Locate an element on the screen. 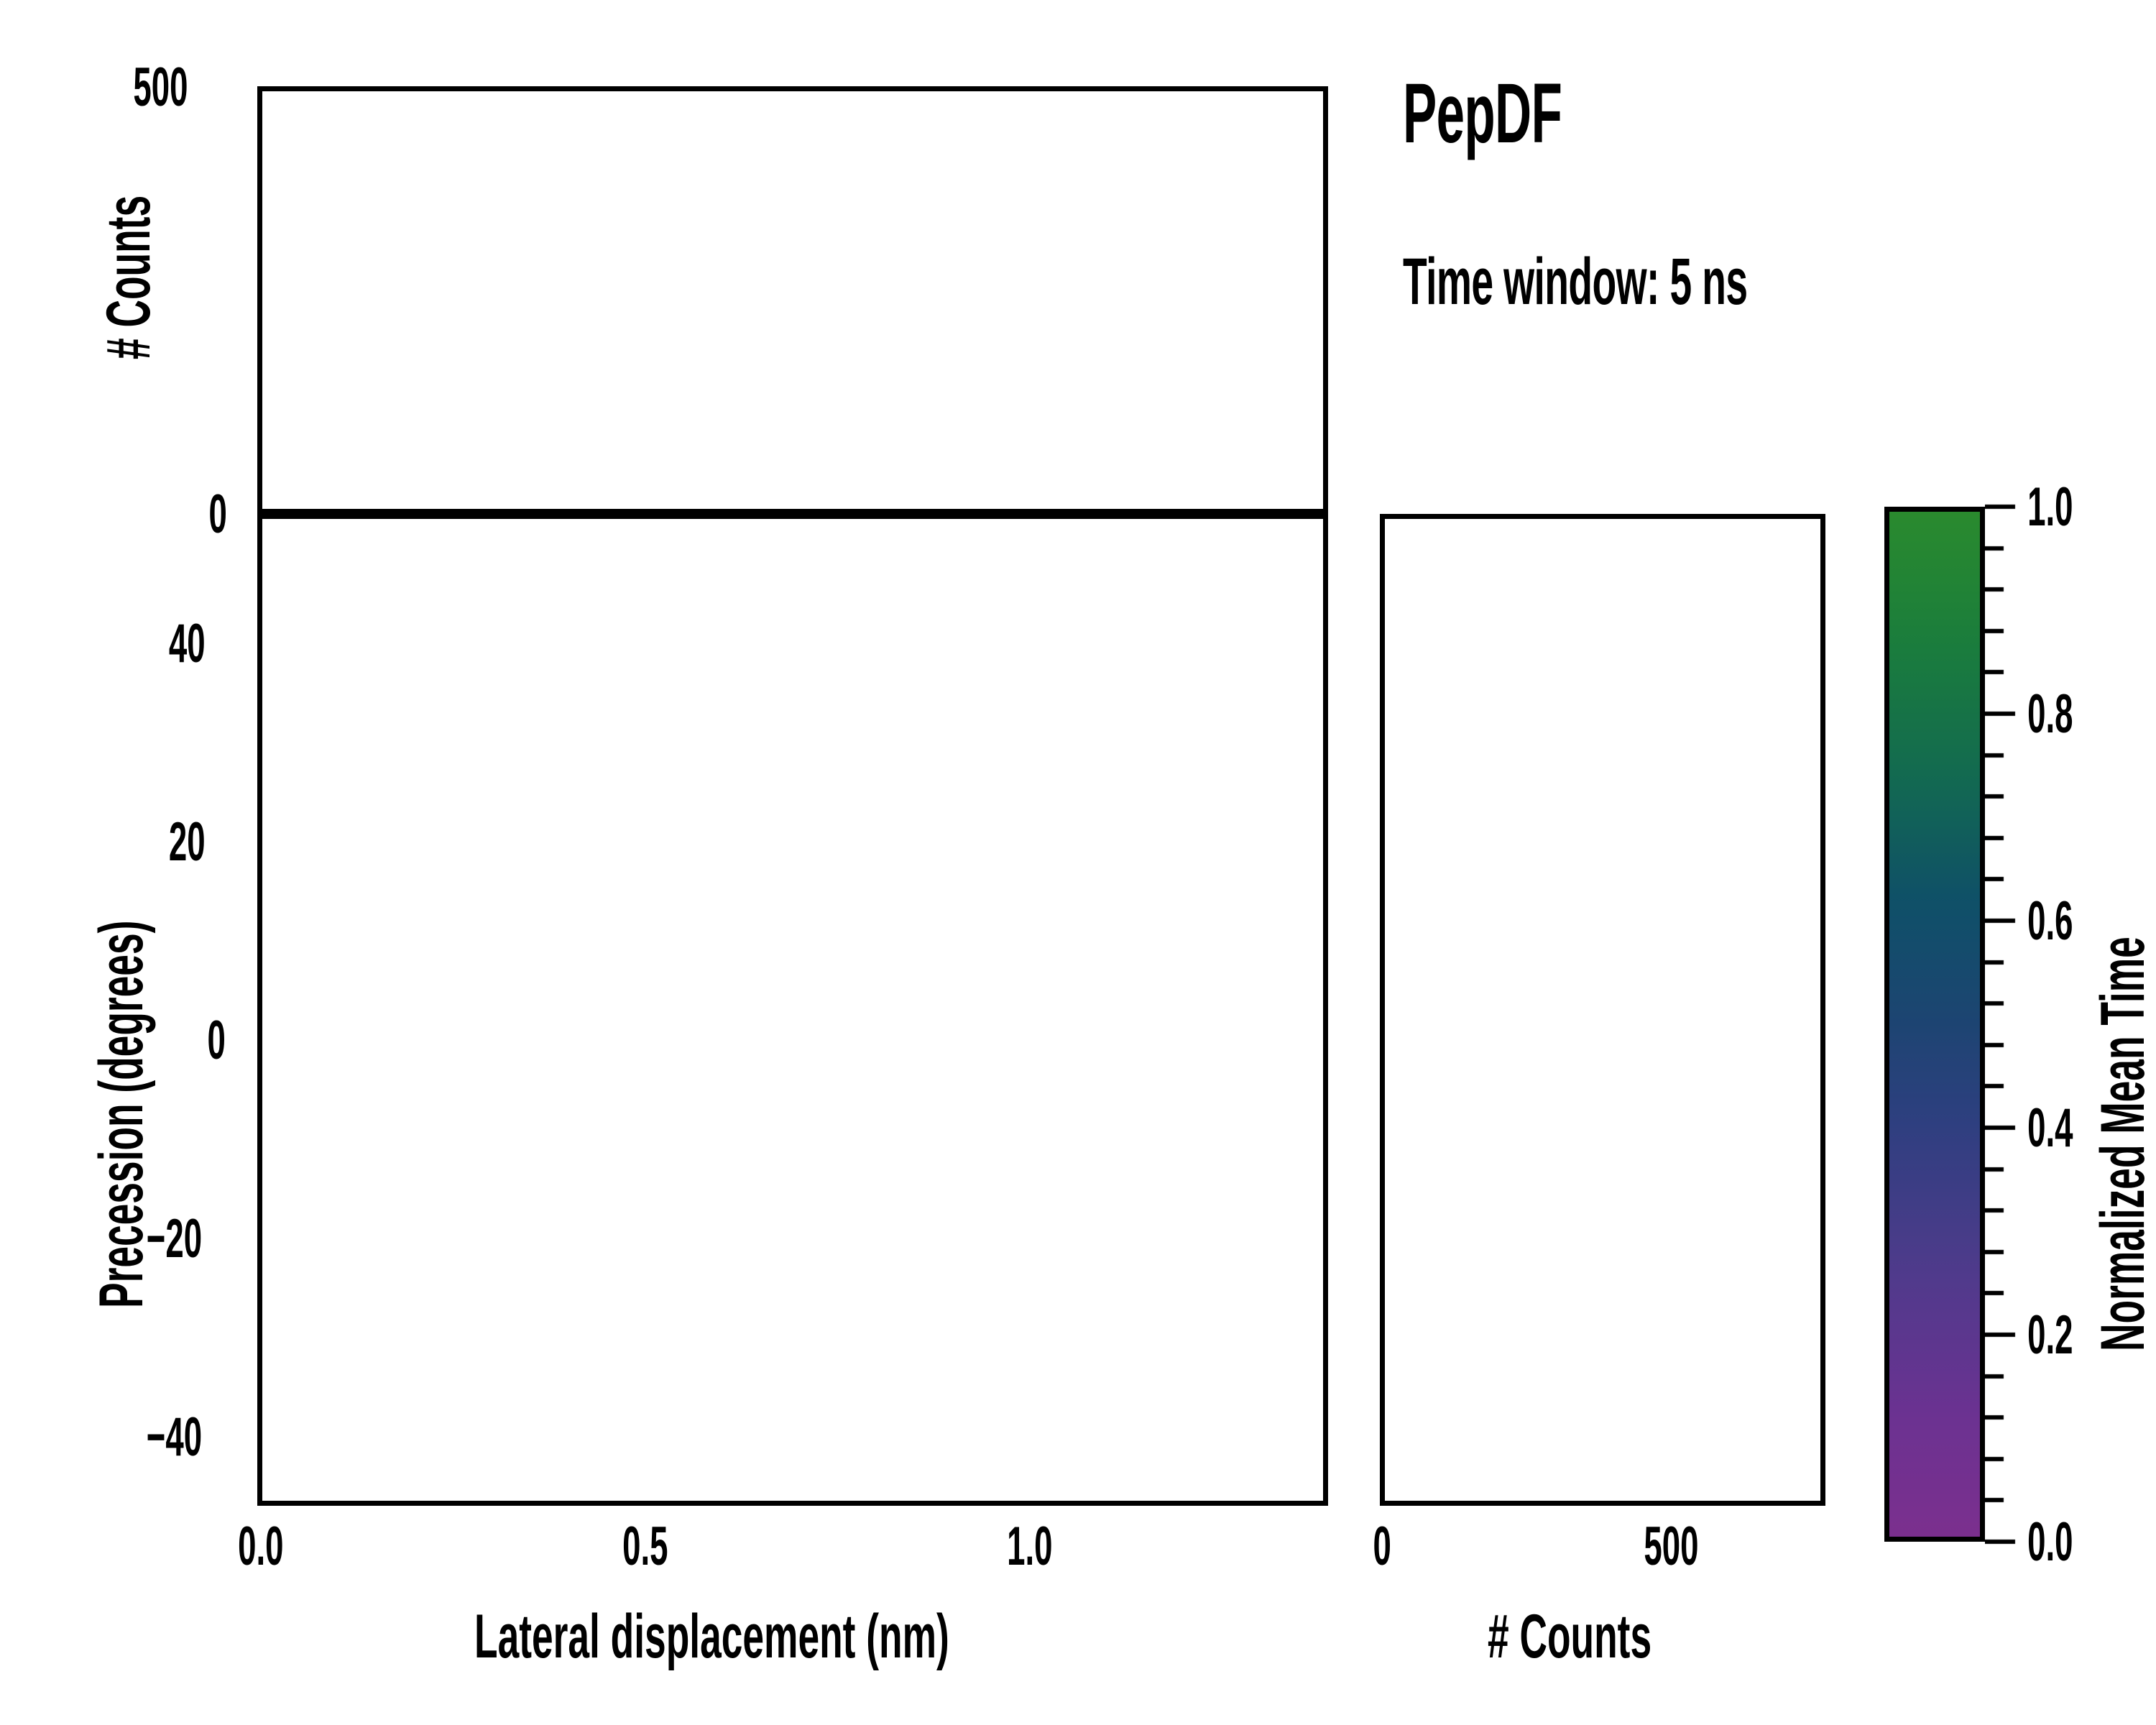 This screenshot has height=1725, width=2156. main-ytick-m40: −40 is located at coordinates (174, 1437).